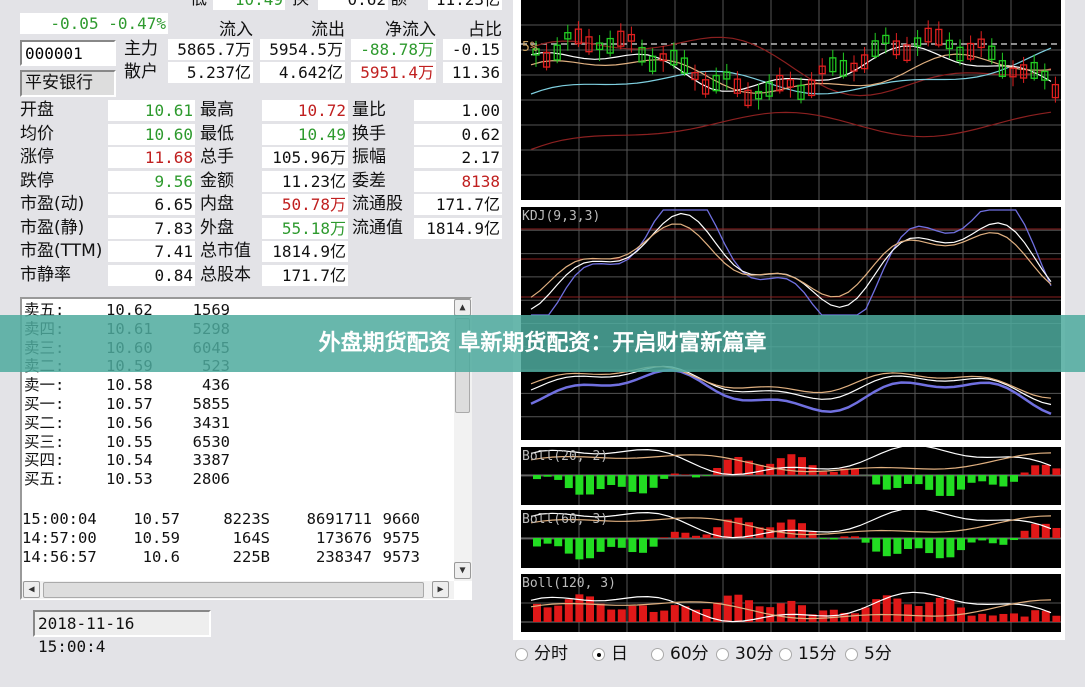 The image size is (1085, 687). Describe the element at coordinates (401, 557) in the screenshot. I see `trade-cell: 9573` at that location.